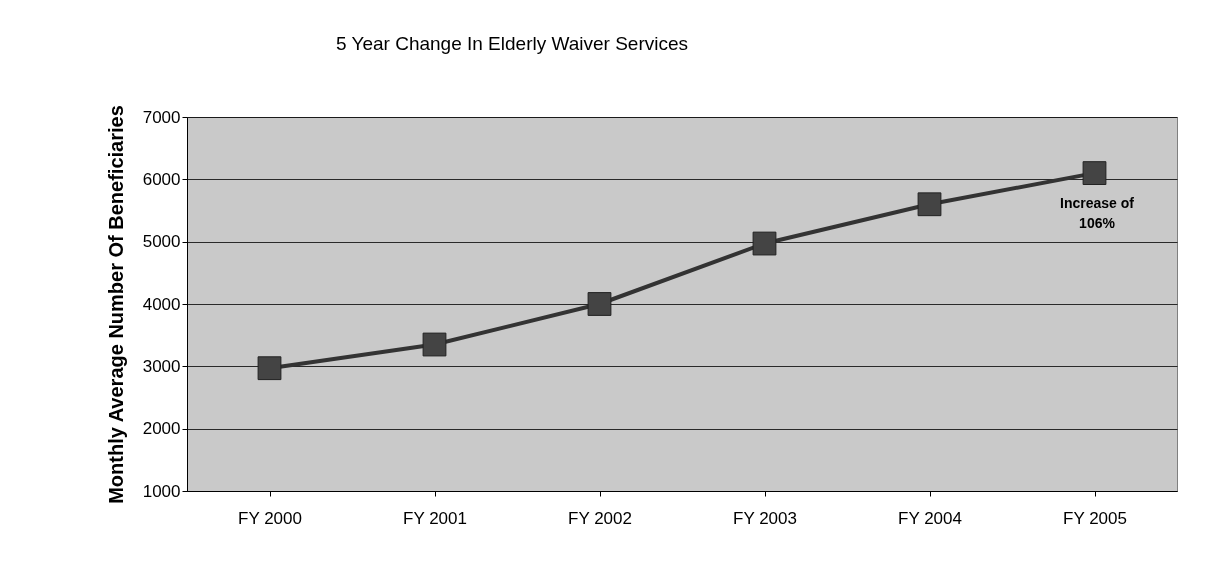 The width and height of the screenshot is (1220, 571). Describe the element at coordinates (161, 304) in the screenshot. I see `y-tick-label: 4000` at that location.